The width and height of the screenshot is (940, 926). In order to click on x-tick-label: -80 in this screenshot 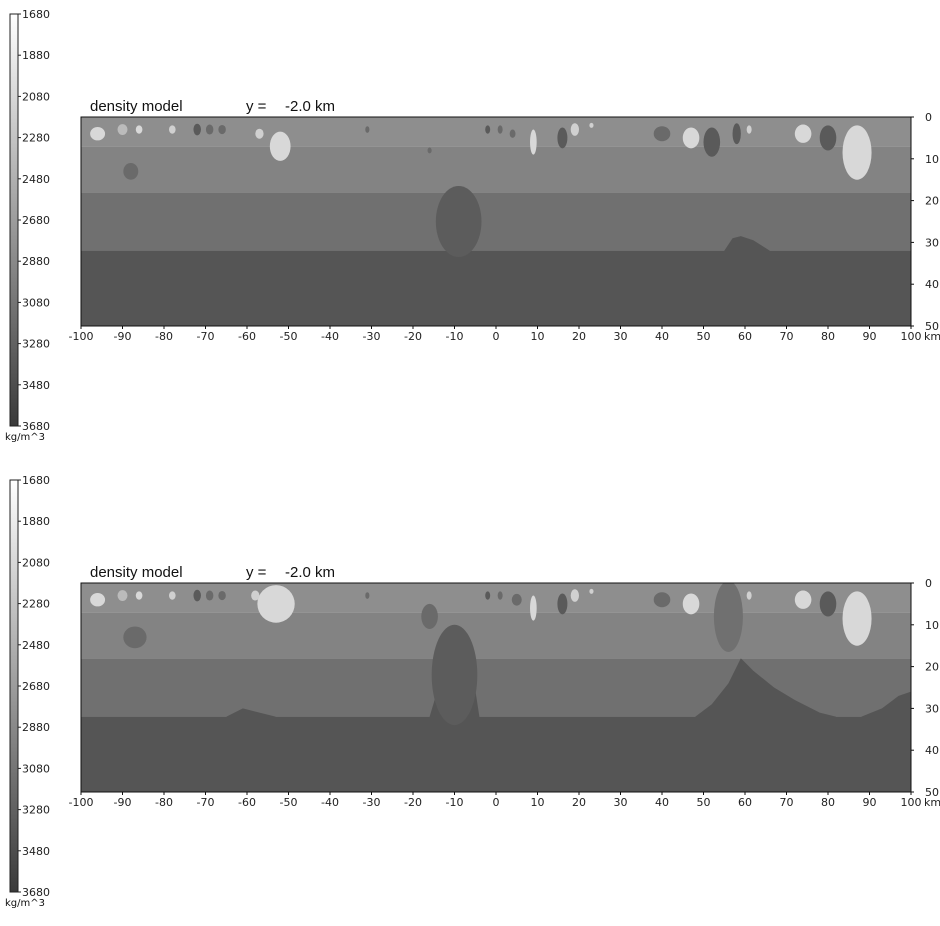, I will do `click(164, 802)`.